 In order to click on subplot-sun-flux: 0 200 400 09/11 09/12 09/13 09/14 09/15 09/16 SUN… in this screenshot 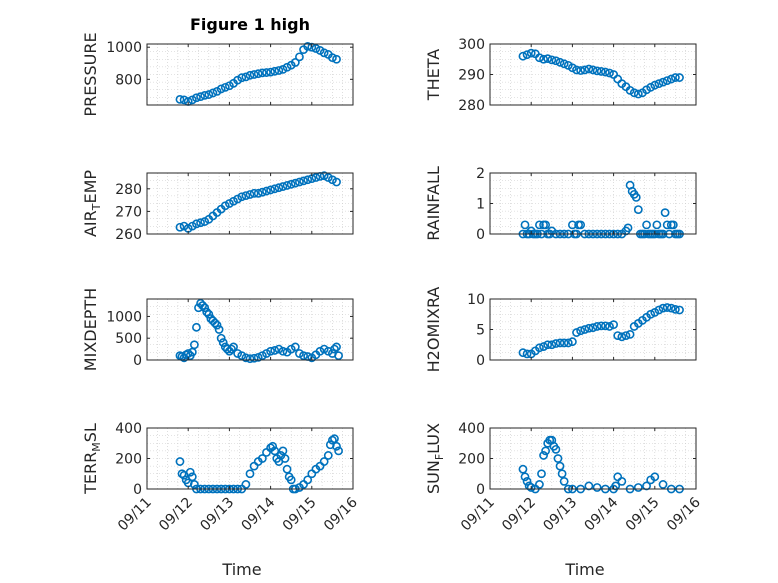, I will do `click(564, 477)`.